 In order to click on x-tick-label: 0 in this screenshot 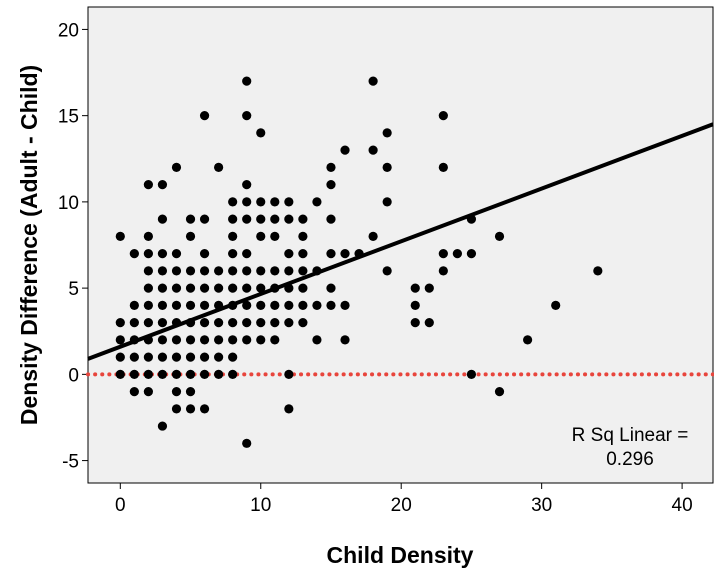, I will do `click(120, 505)`.